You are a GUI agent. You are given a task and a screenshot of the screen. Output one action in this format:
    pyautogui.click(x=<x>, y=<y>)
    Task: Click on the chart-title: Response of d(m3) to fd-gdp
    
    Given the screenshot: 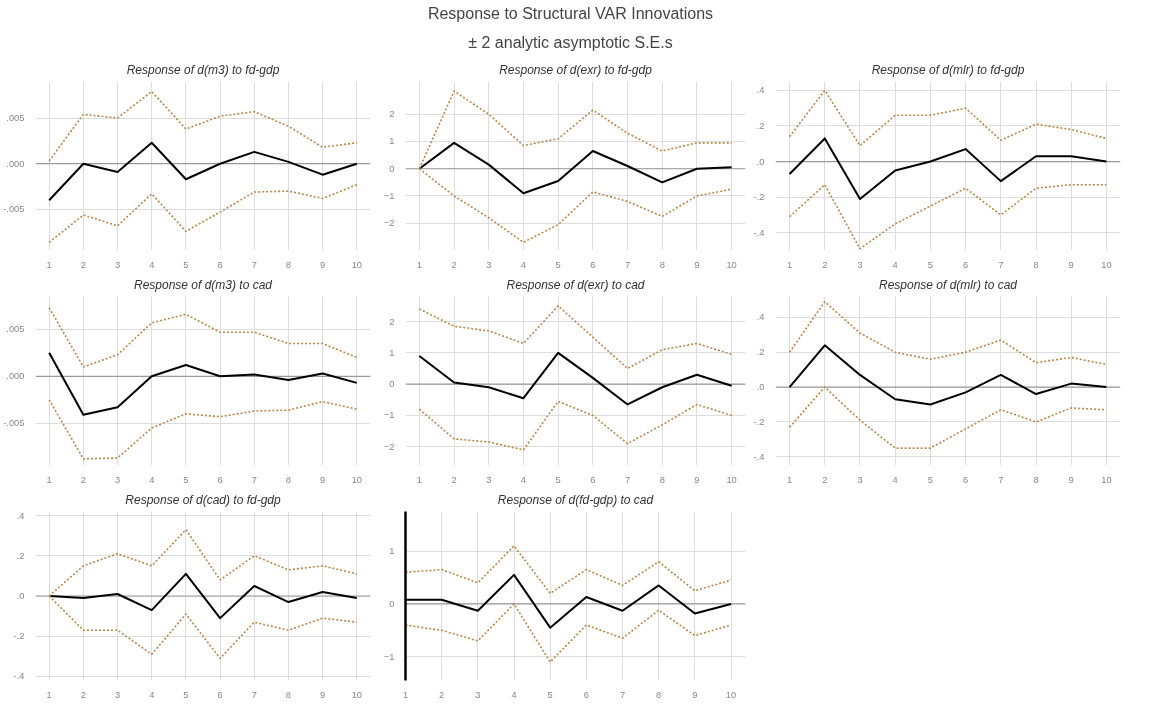 What is the action you would take?
    pyautogui.click(x=203, y=69)
    